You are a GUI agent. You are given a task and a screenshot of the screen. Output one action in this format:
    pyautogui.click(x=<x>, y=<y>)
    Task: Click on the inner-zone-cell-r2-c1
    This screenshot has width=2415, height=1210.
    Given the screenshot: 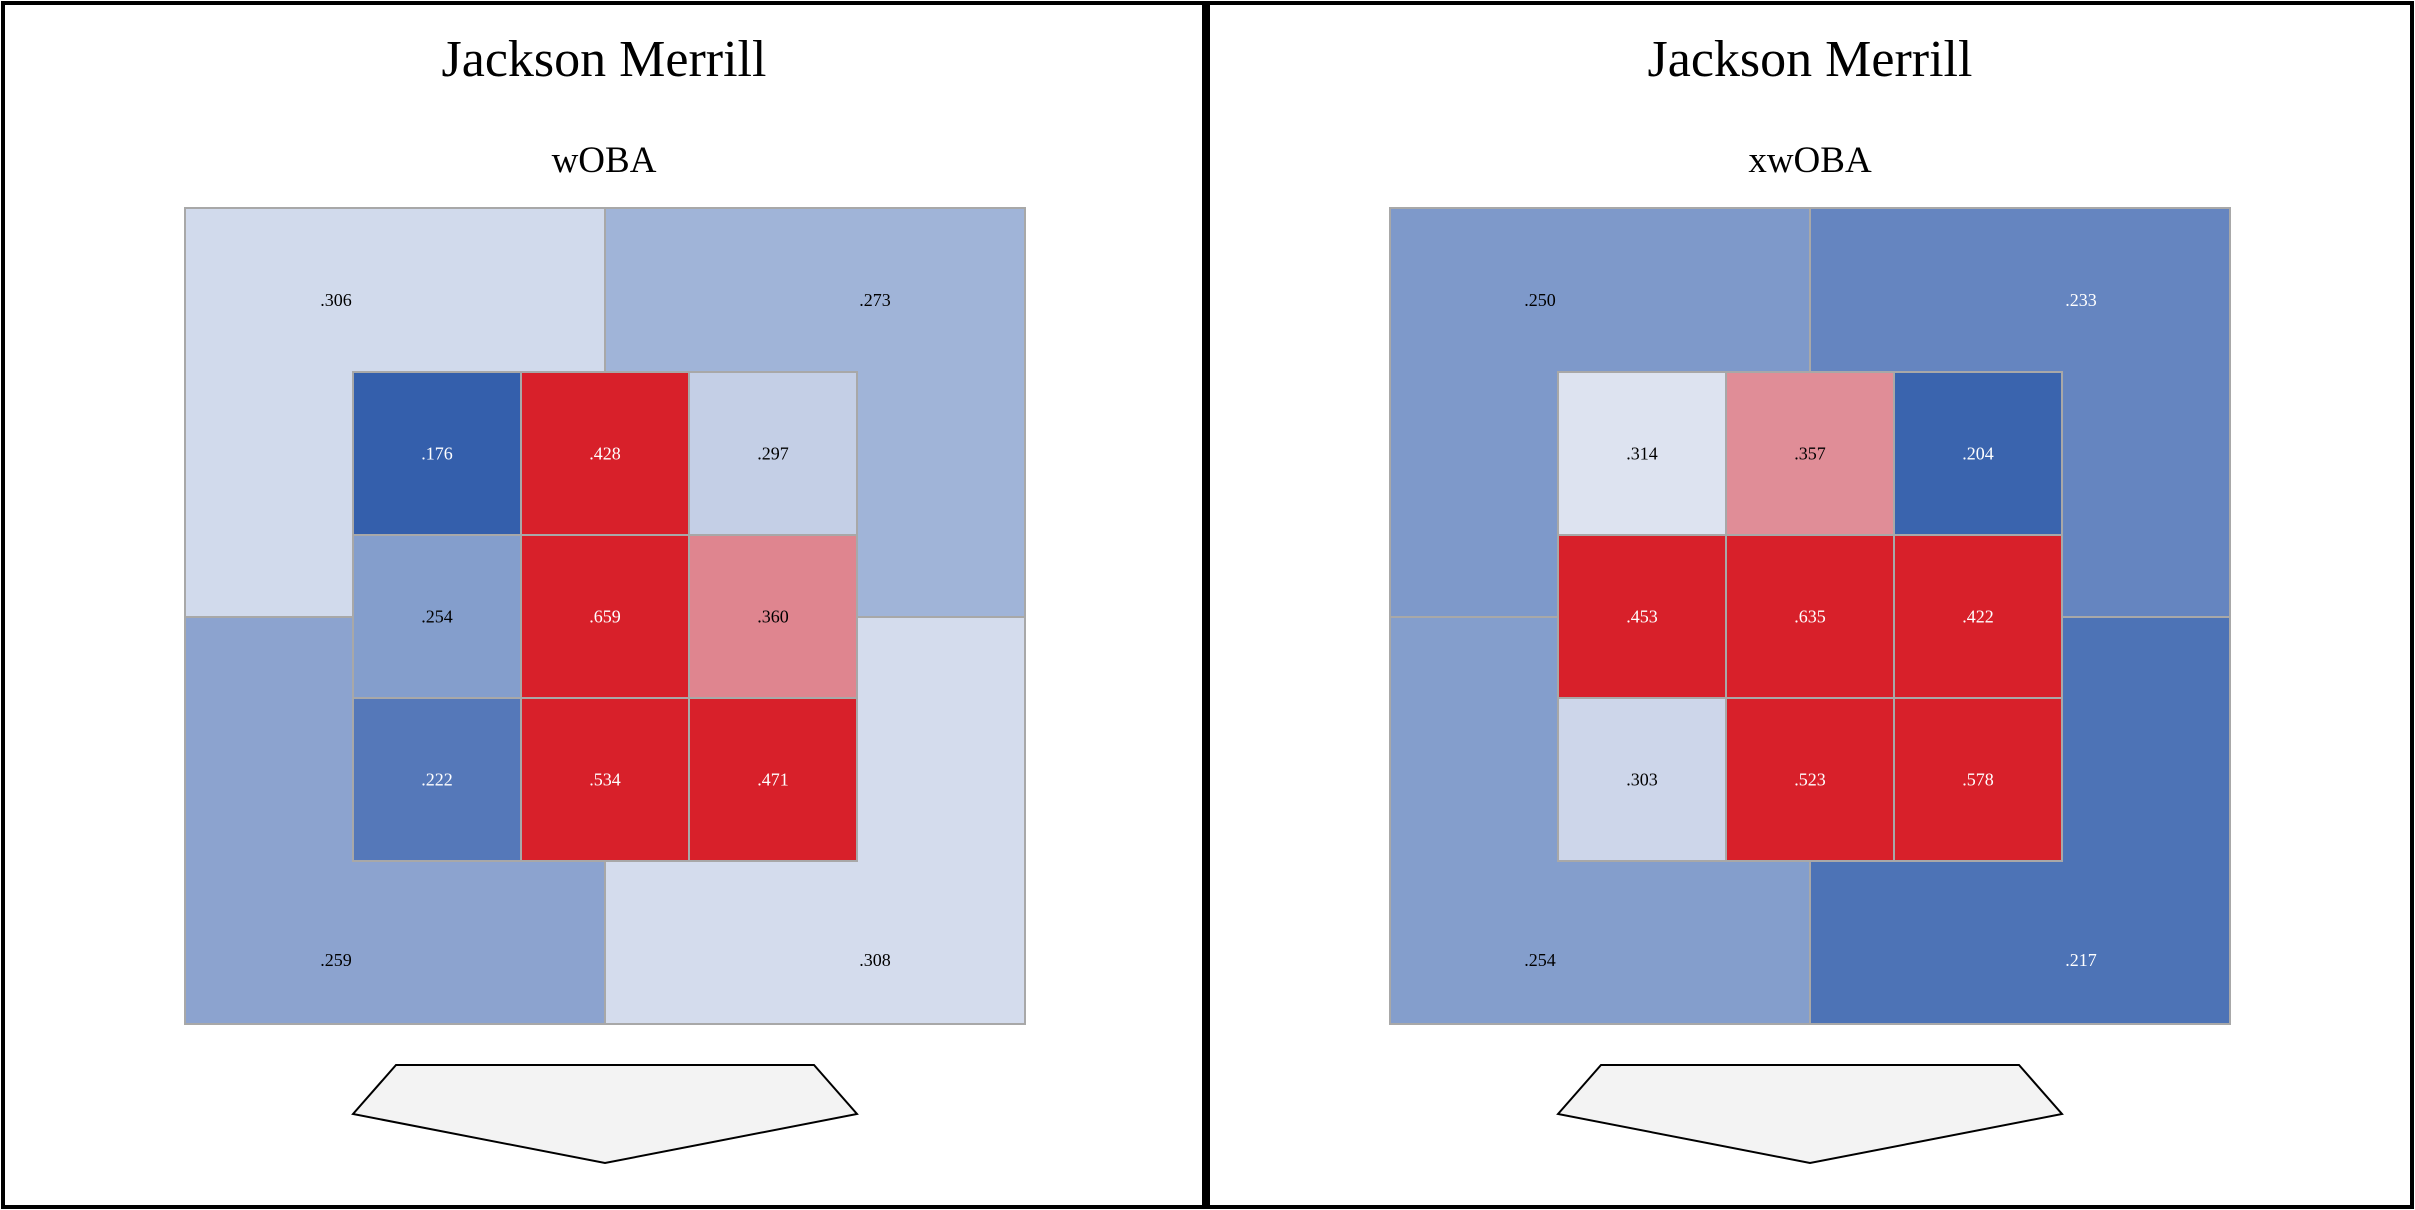 What is the action you would take?
    pyautogui.click(x=1642, y=616)
    